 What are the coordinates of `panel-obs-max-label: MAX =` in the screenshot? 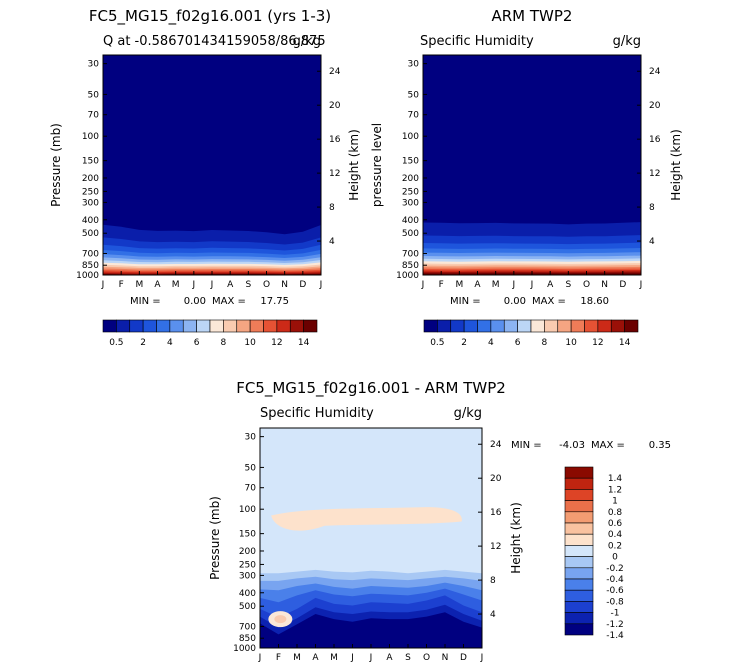 It's located at (549, 301).